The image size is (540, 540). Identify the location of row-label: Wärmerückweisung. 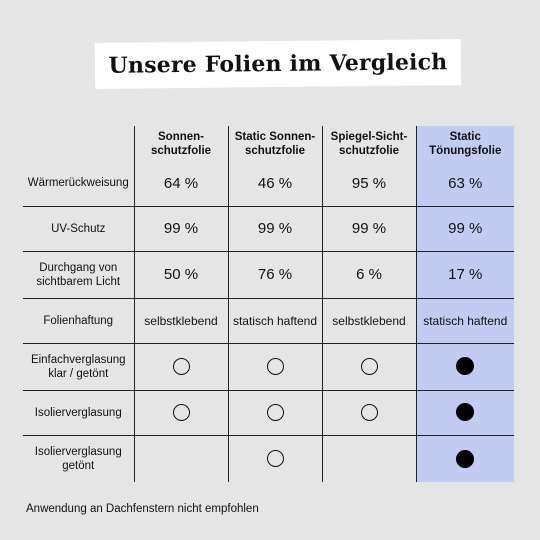
(79, 184).